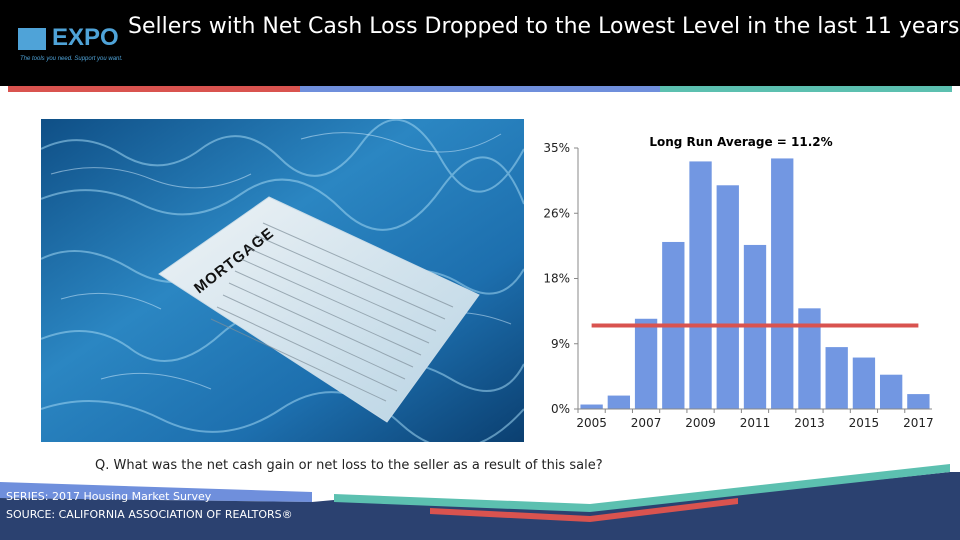 The width and height of the screenshot is (960, 540). Describe the element at coordinates (864, 383) in the screenshot. I see `bar-2015` at that location.